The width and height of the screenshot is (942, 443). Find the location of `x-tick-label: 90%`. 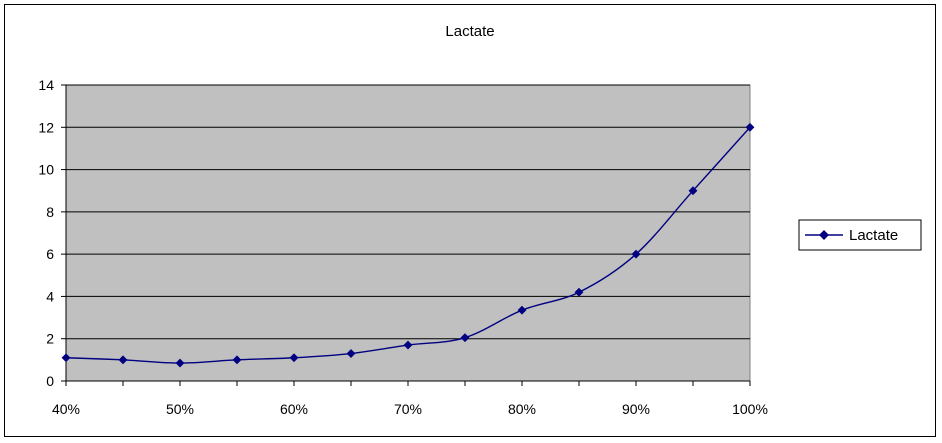

x-tick-label: 90% is located at coordinates (636, 409).